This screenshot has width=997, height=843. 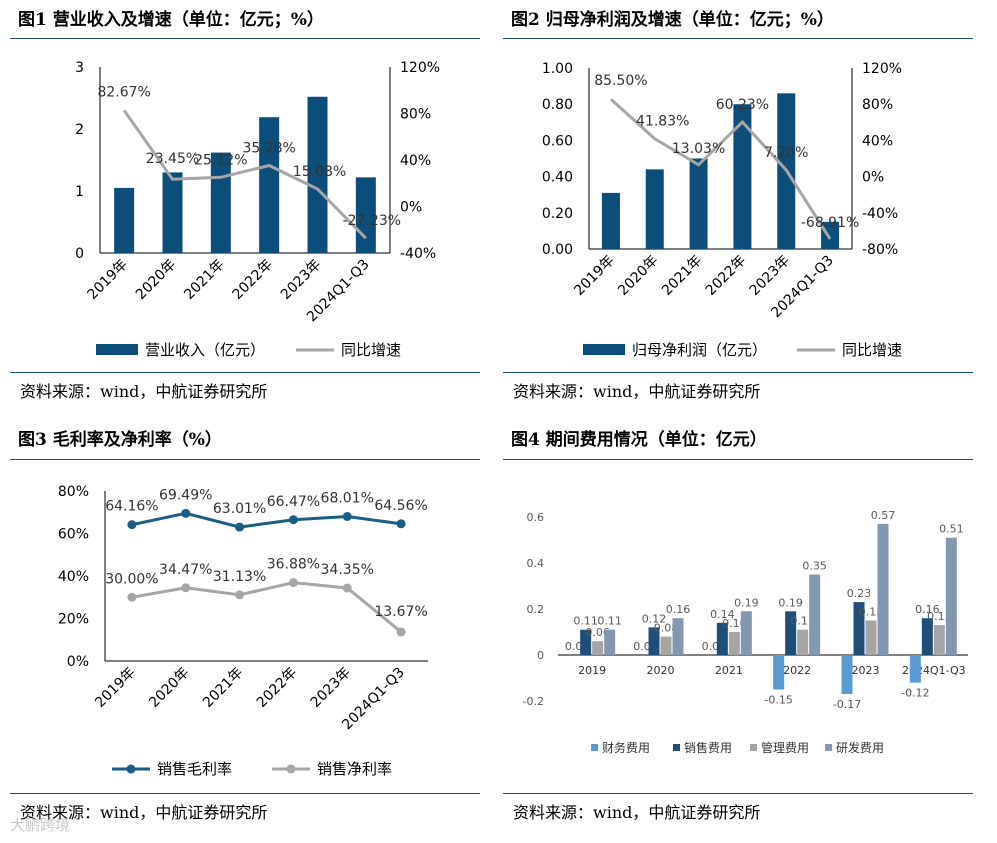 I want to click on sales-data-label: 0.19, so click(x=790, y=602).